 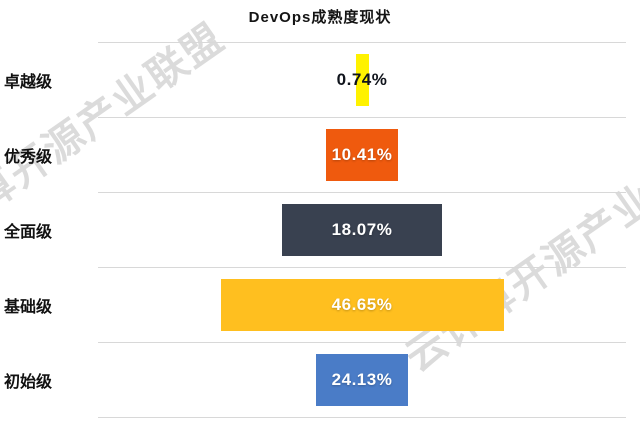 I want to click on value-label: 18.07%, so click(x=362, y=229).